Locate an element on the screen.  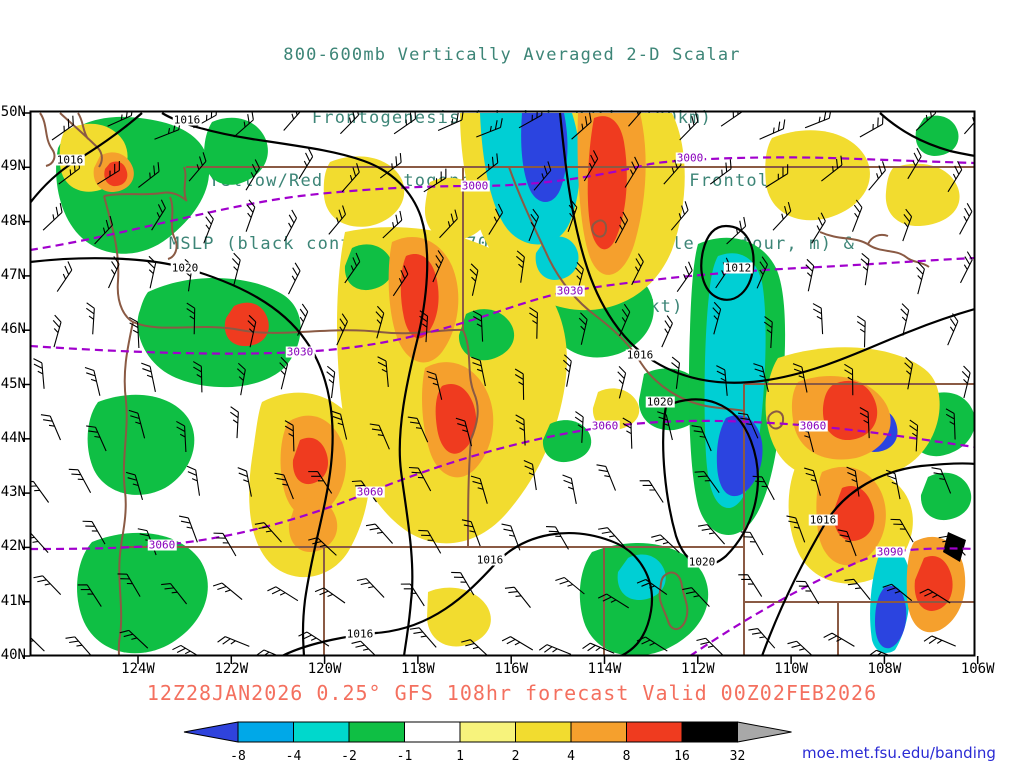
colorbar-label: 8 is located at coordinates (627, 756).